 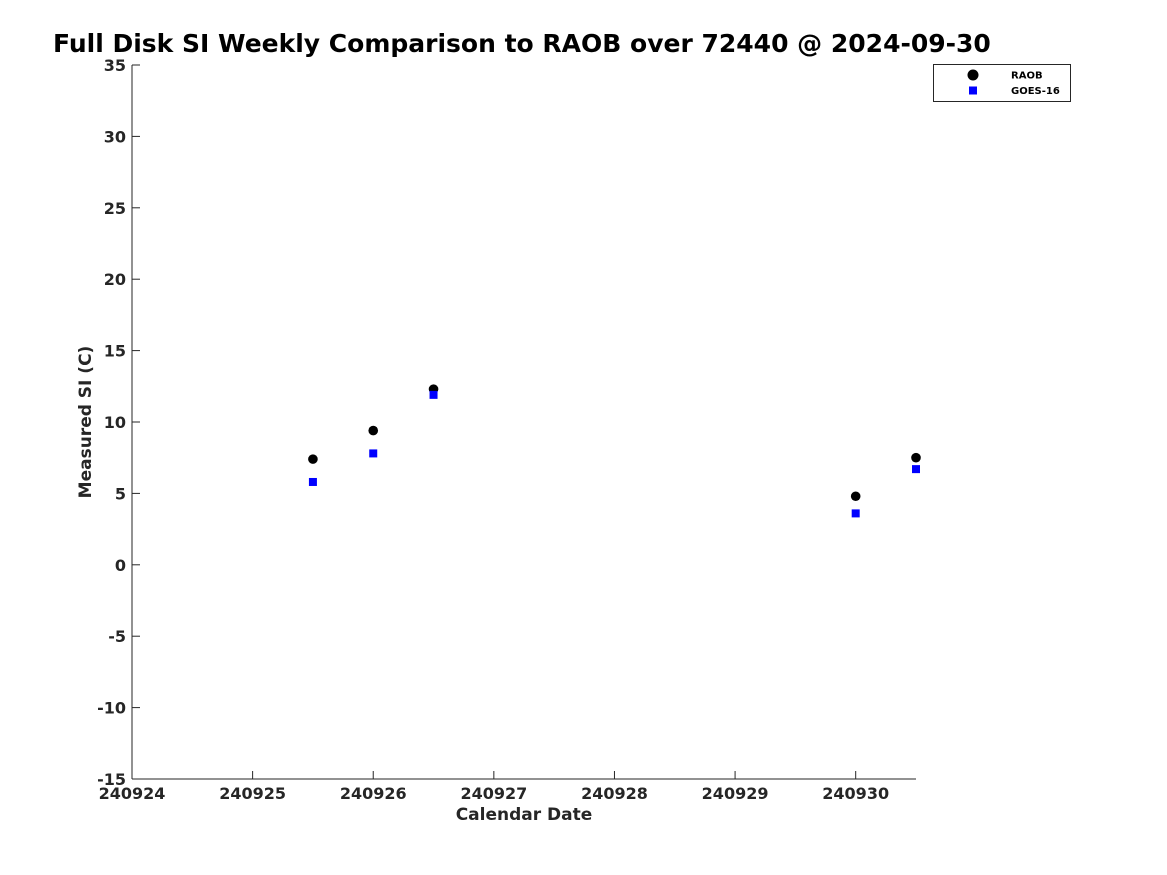 I want to click on x-tick-label: 240927, so click(x=493, y=793).